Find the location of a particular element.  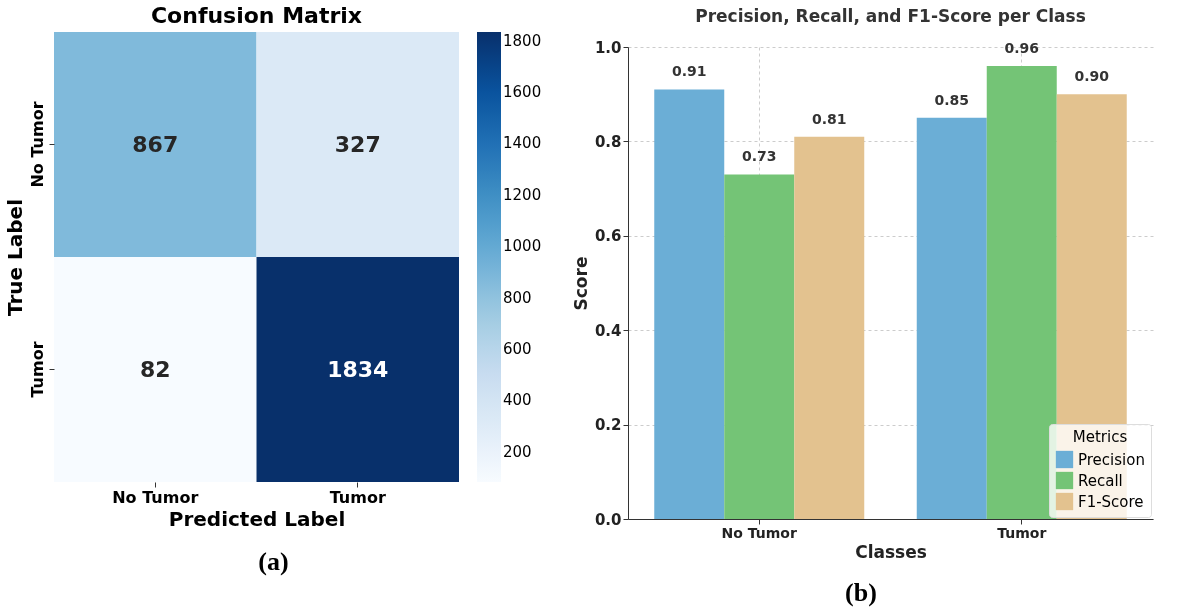

data-label: 0.91 is located at coordinates (689, 71).